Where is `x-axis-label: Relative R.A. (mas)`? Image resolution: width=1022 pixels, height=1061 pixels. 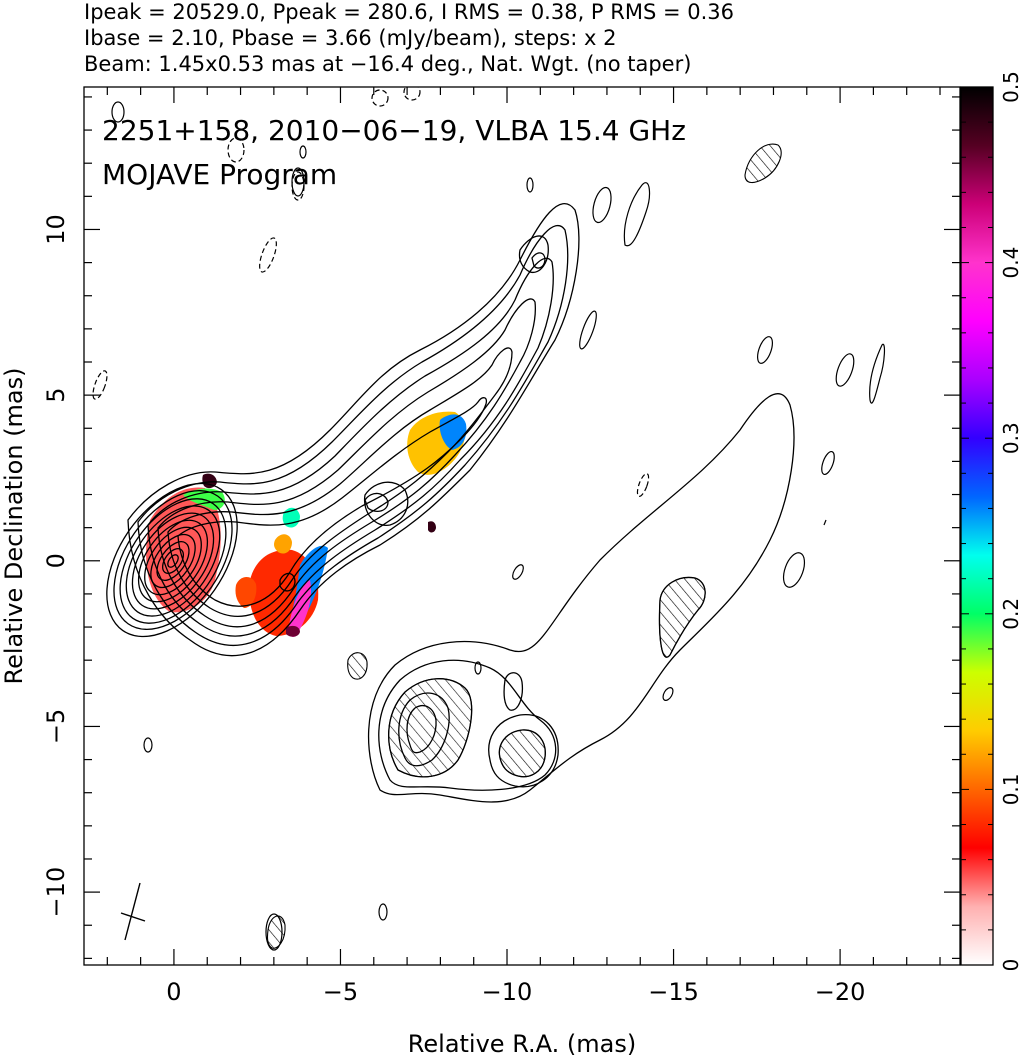 x-axis-label: Relative R.A. (mas) is located at coordinates (522, 1044).